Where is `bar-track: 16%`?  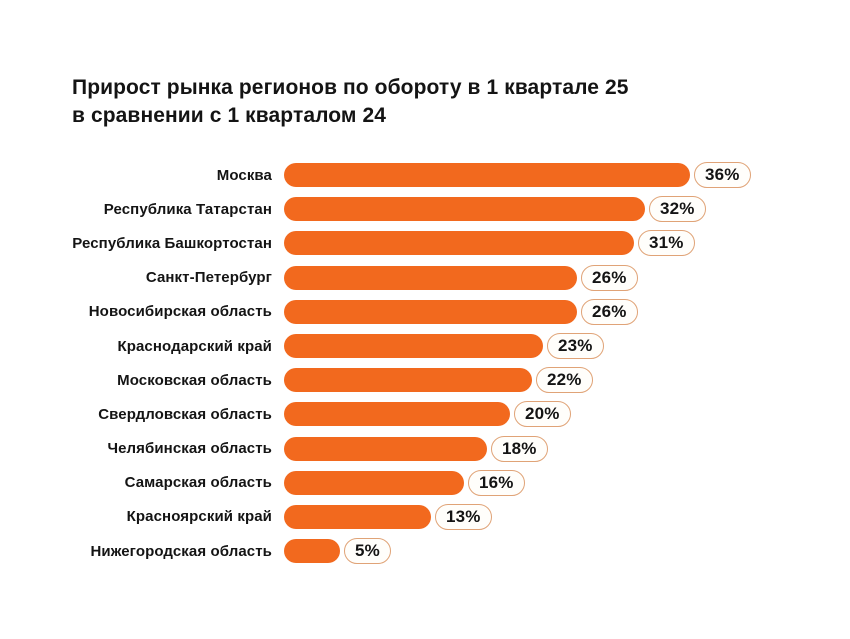
bar-track: 16% is located at coordinates (567, 482).